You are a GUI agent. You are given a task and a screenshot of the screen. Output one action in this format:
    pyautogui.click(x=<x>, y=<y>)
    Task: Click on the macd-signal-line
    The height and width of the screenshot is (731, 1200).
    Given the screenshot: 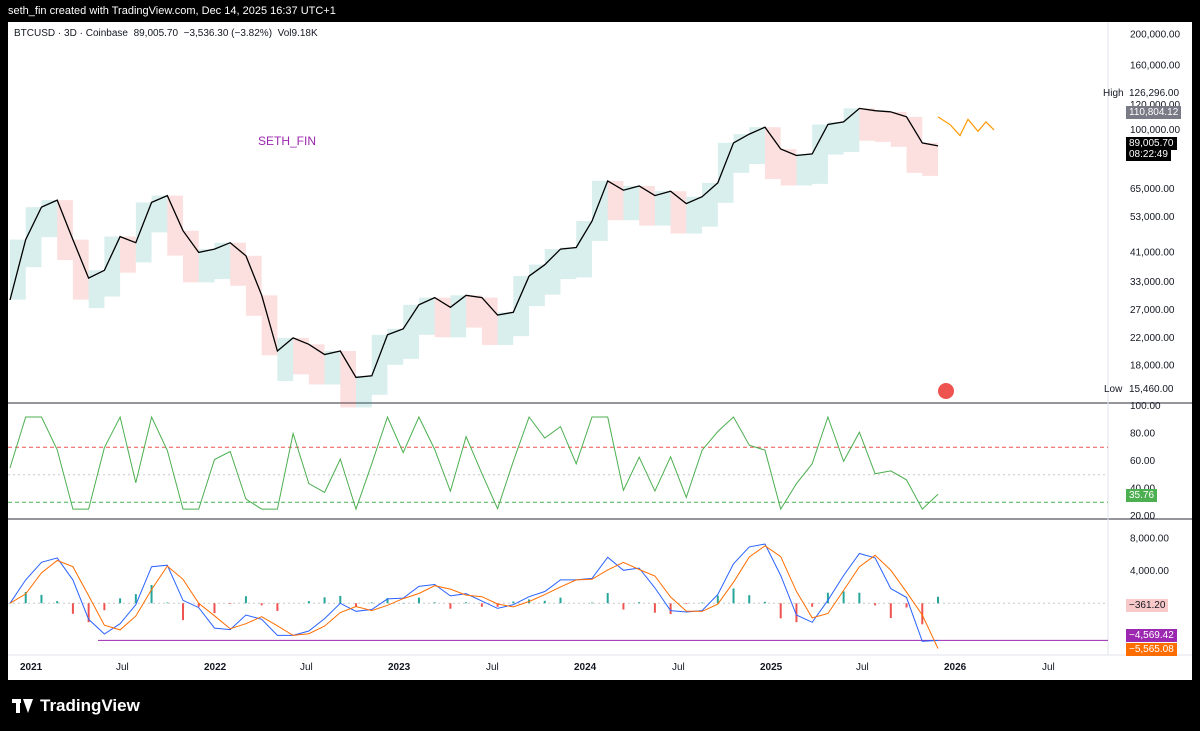 What is the action you would take?
    pyautogui.click(x=474, y=597)
    